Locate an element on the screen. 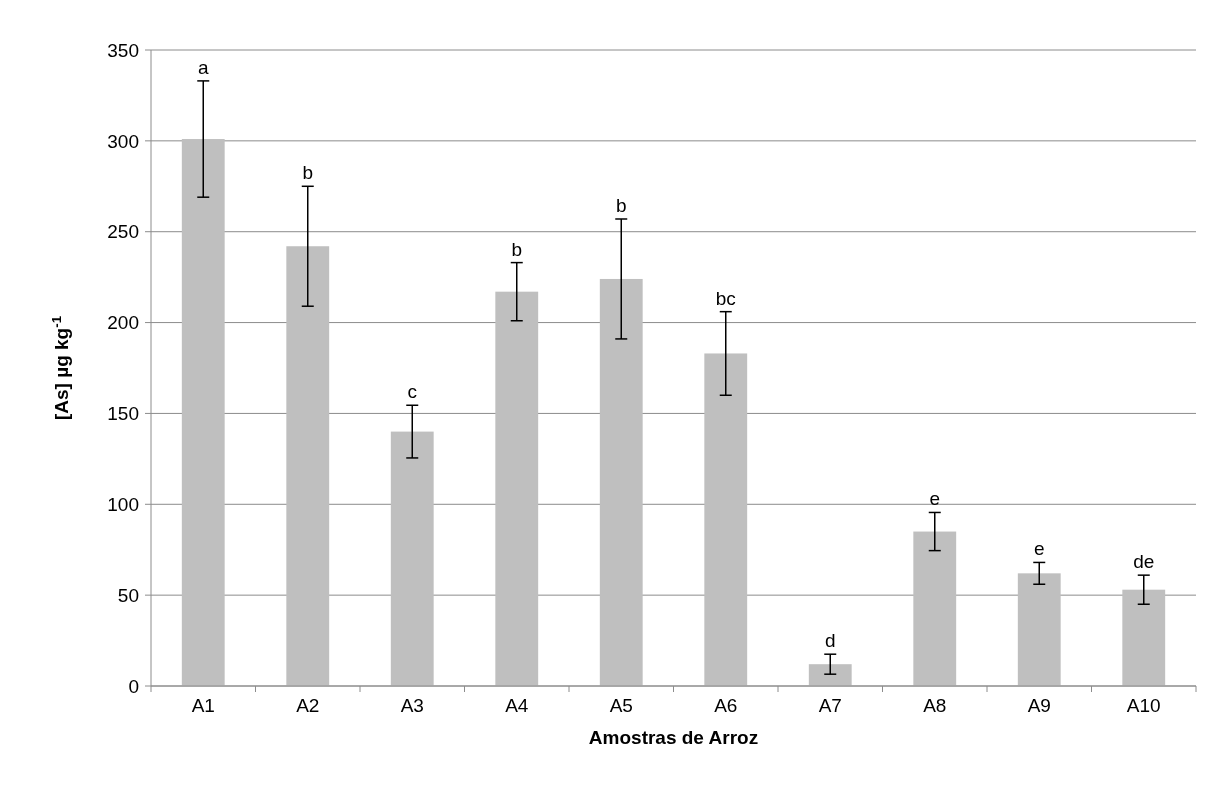  x-tick-label: A1 is located at coordinates (203, 705).